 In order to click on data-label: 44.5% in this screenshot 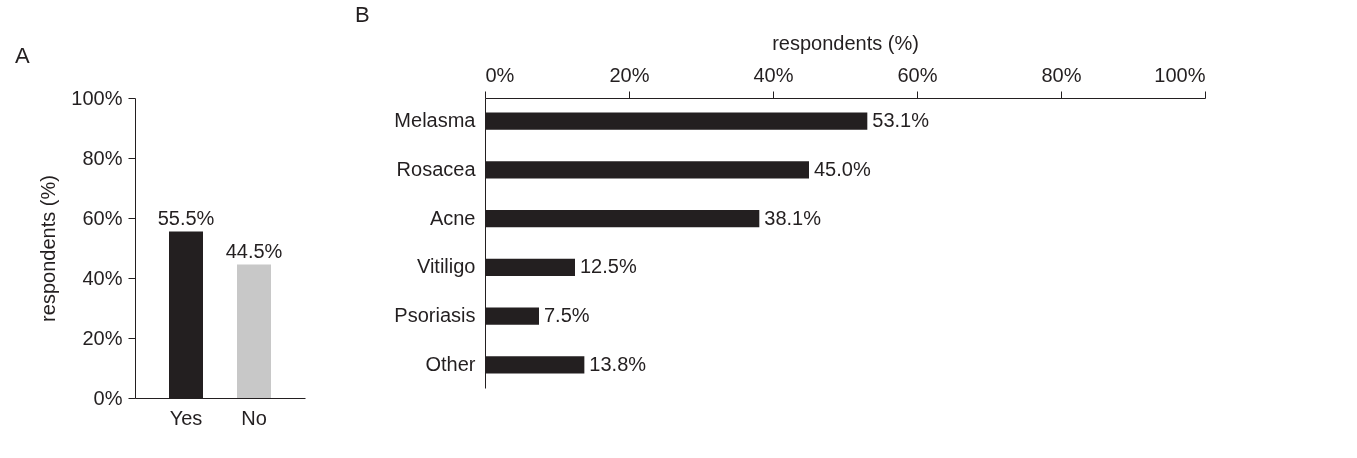, I will do `click(254, 250)`.